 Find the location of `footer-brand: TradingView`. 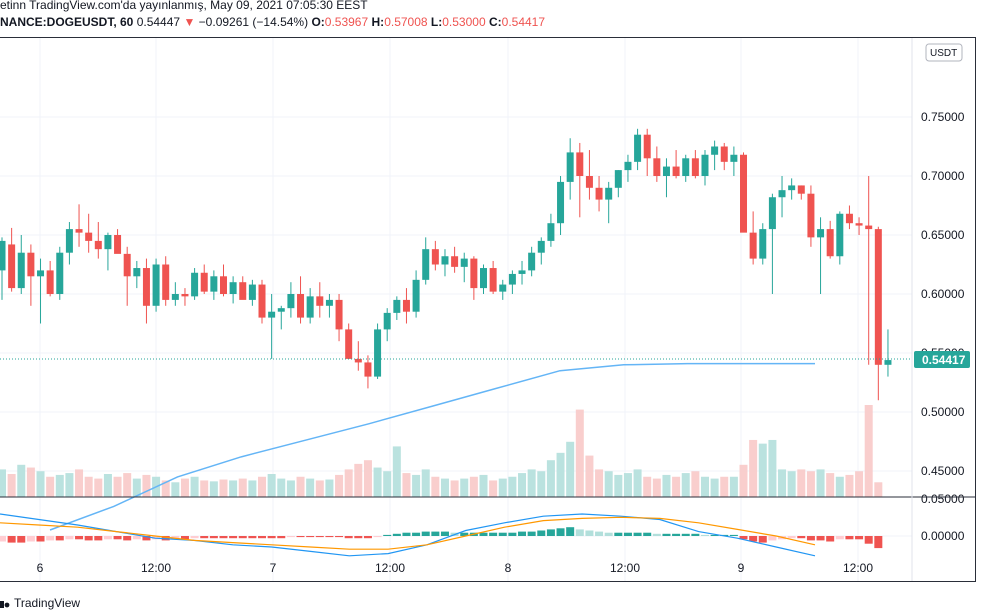

footer-brand: TradingView is located at coordinates (47, 603).